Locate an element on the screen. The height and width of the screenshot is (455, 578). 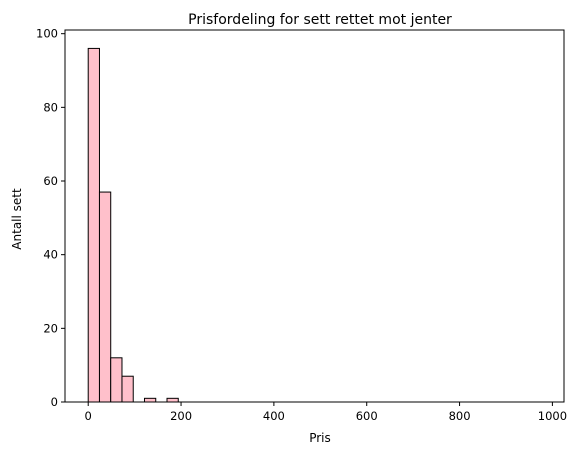
x-tick-label: 400 is located at coordinates (274, 416).